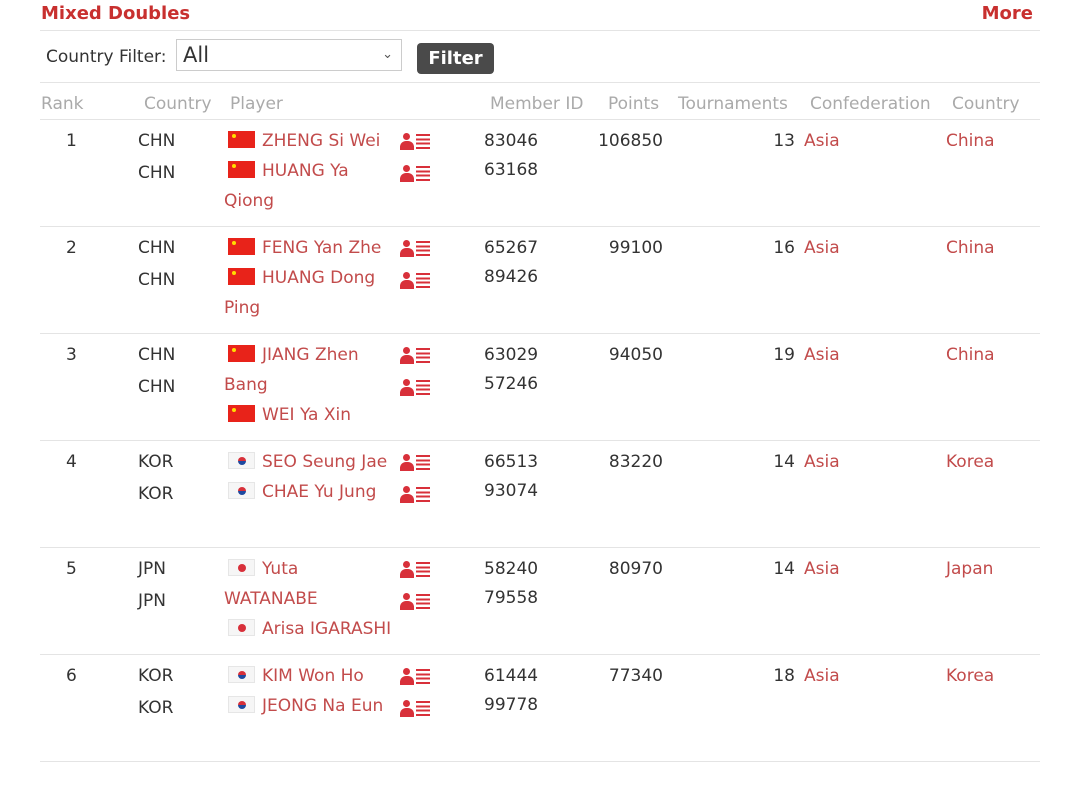 The width and height of the screenshot is (1065, 792). Describe the element at coordinates (511, 676) in the screenshot. I see `member-id: 61444` at that location.